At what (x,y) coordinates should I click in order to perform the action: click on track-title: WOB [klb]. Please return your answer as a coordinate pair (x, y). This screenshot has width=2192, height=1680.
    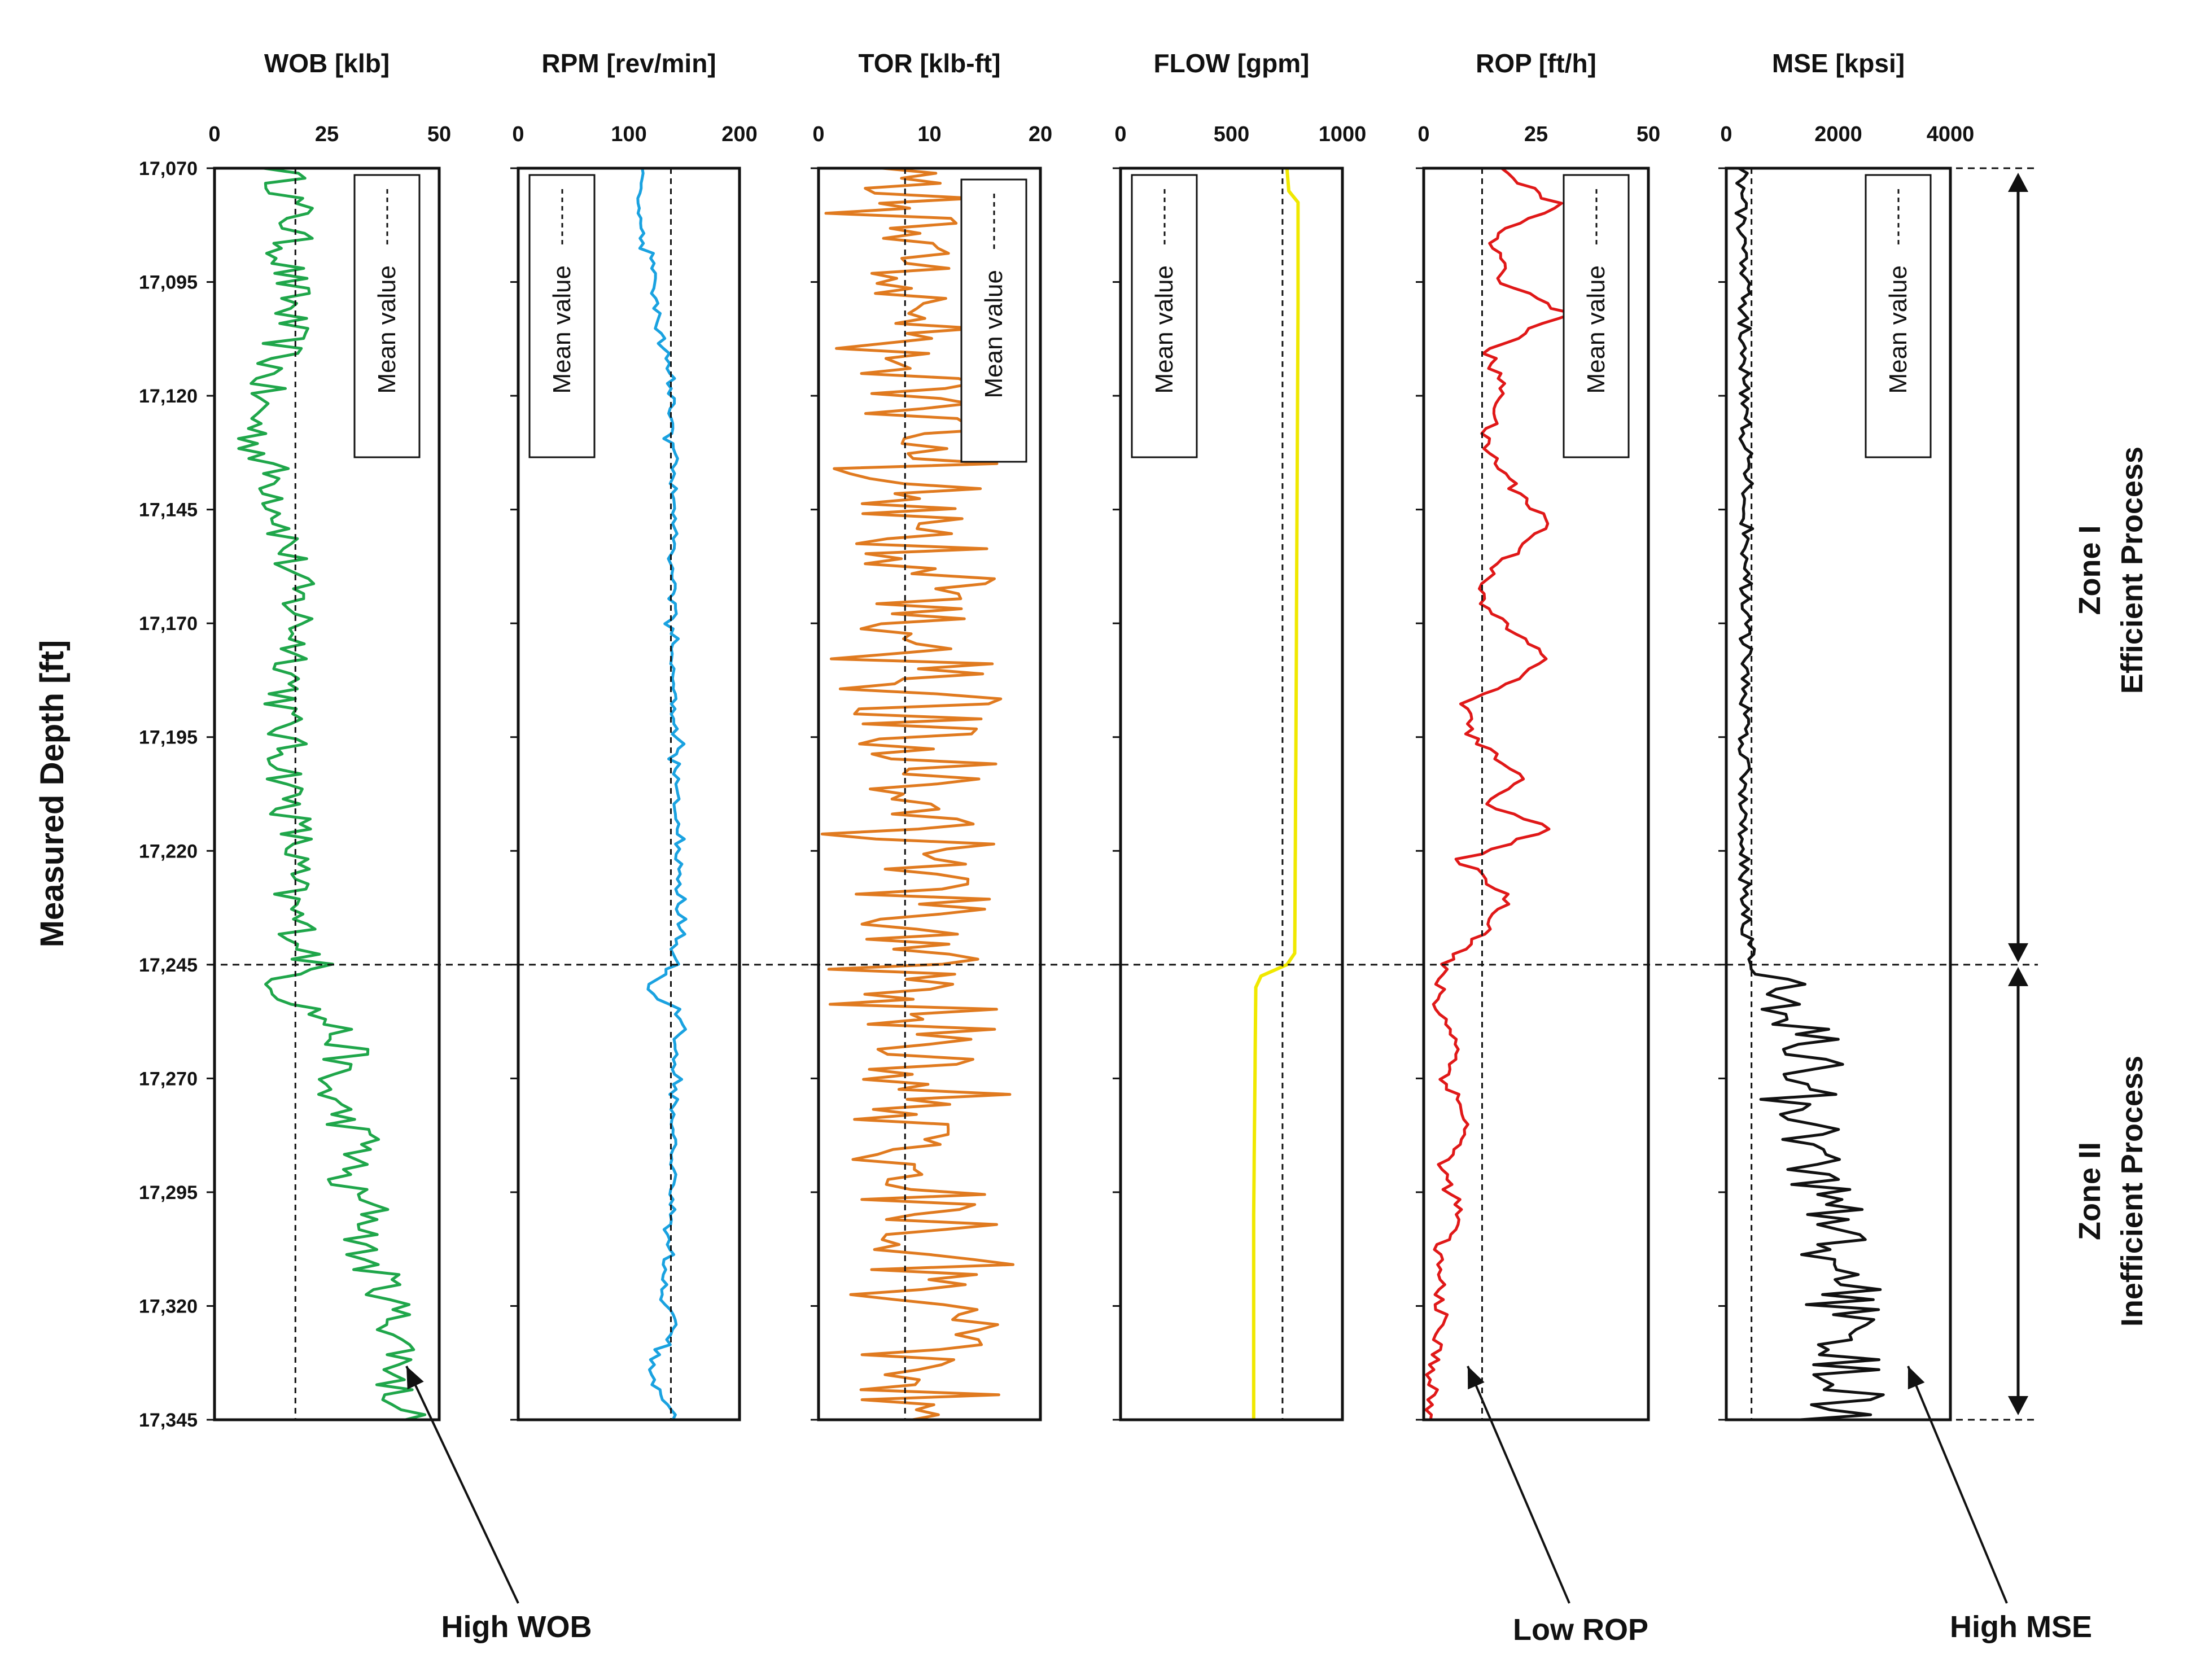
    Looking at the image, I should click on (327, 63).